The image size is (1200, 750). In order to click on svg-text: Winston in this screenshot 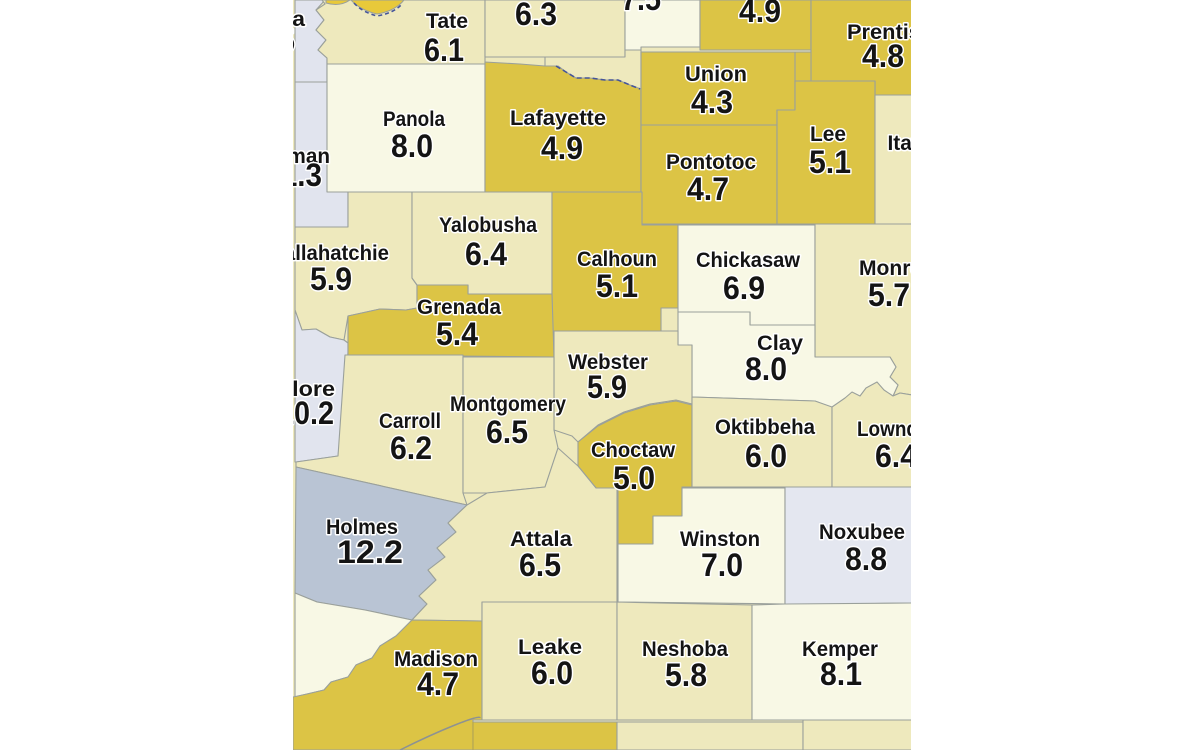, I will do `click(720, 539)`.